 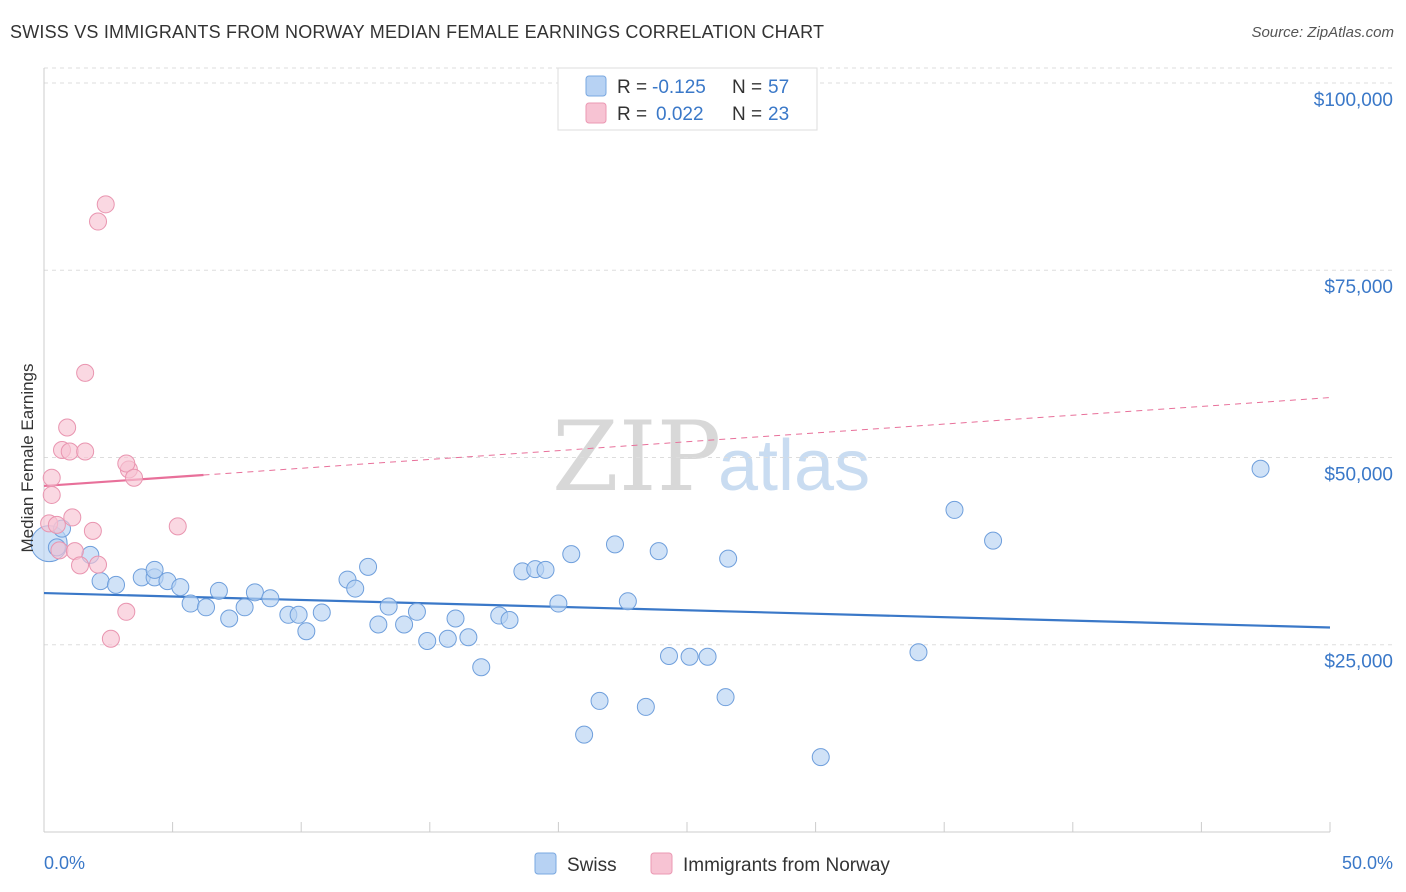 I want to click on trend-line-norway, so click(x=123, y=480).